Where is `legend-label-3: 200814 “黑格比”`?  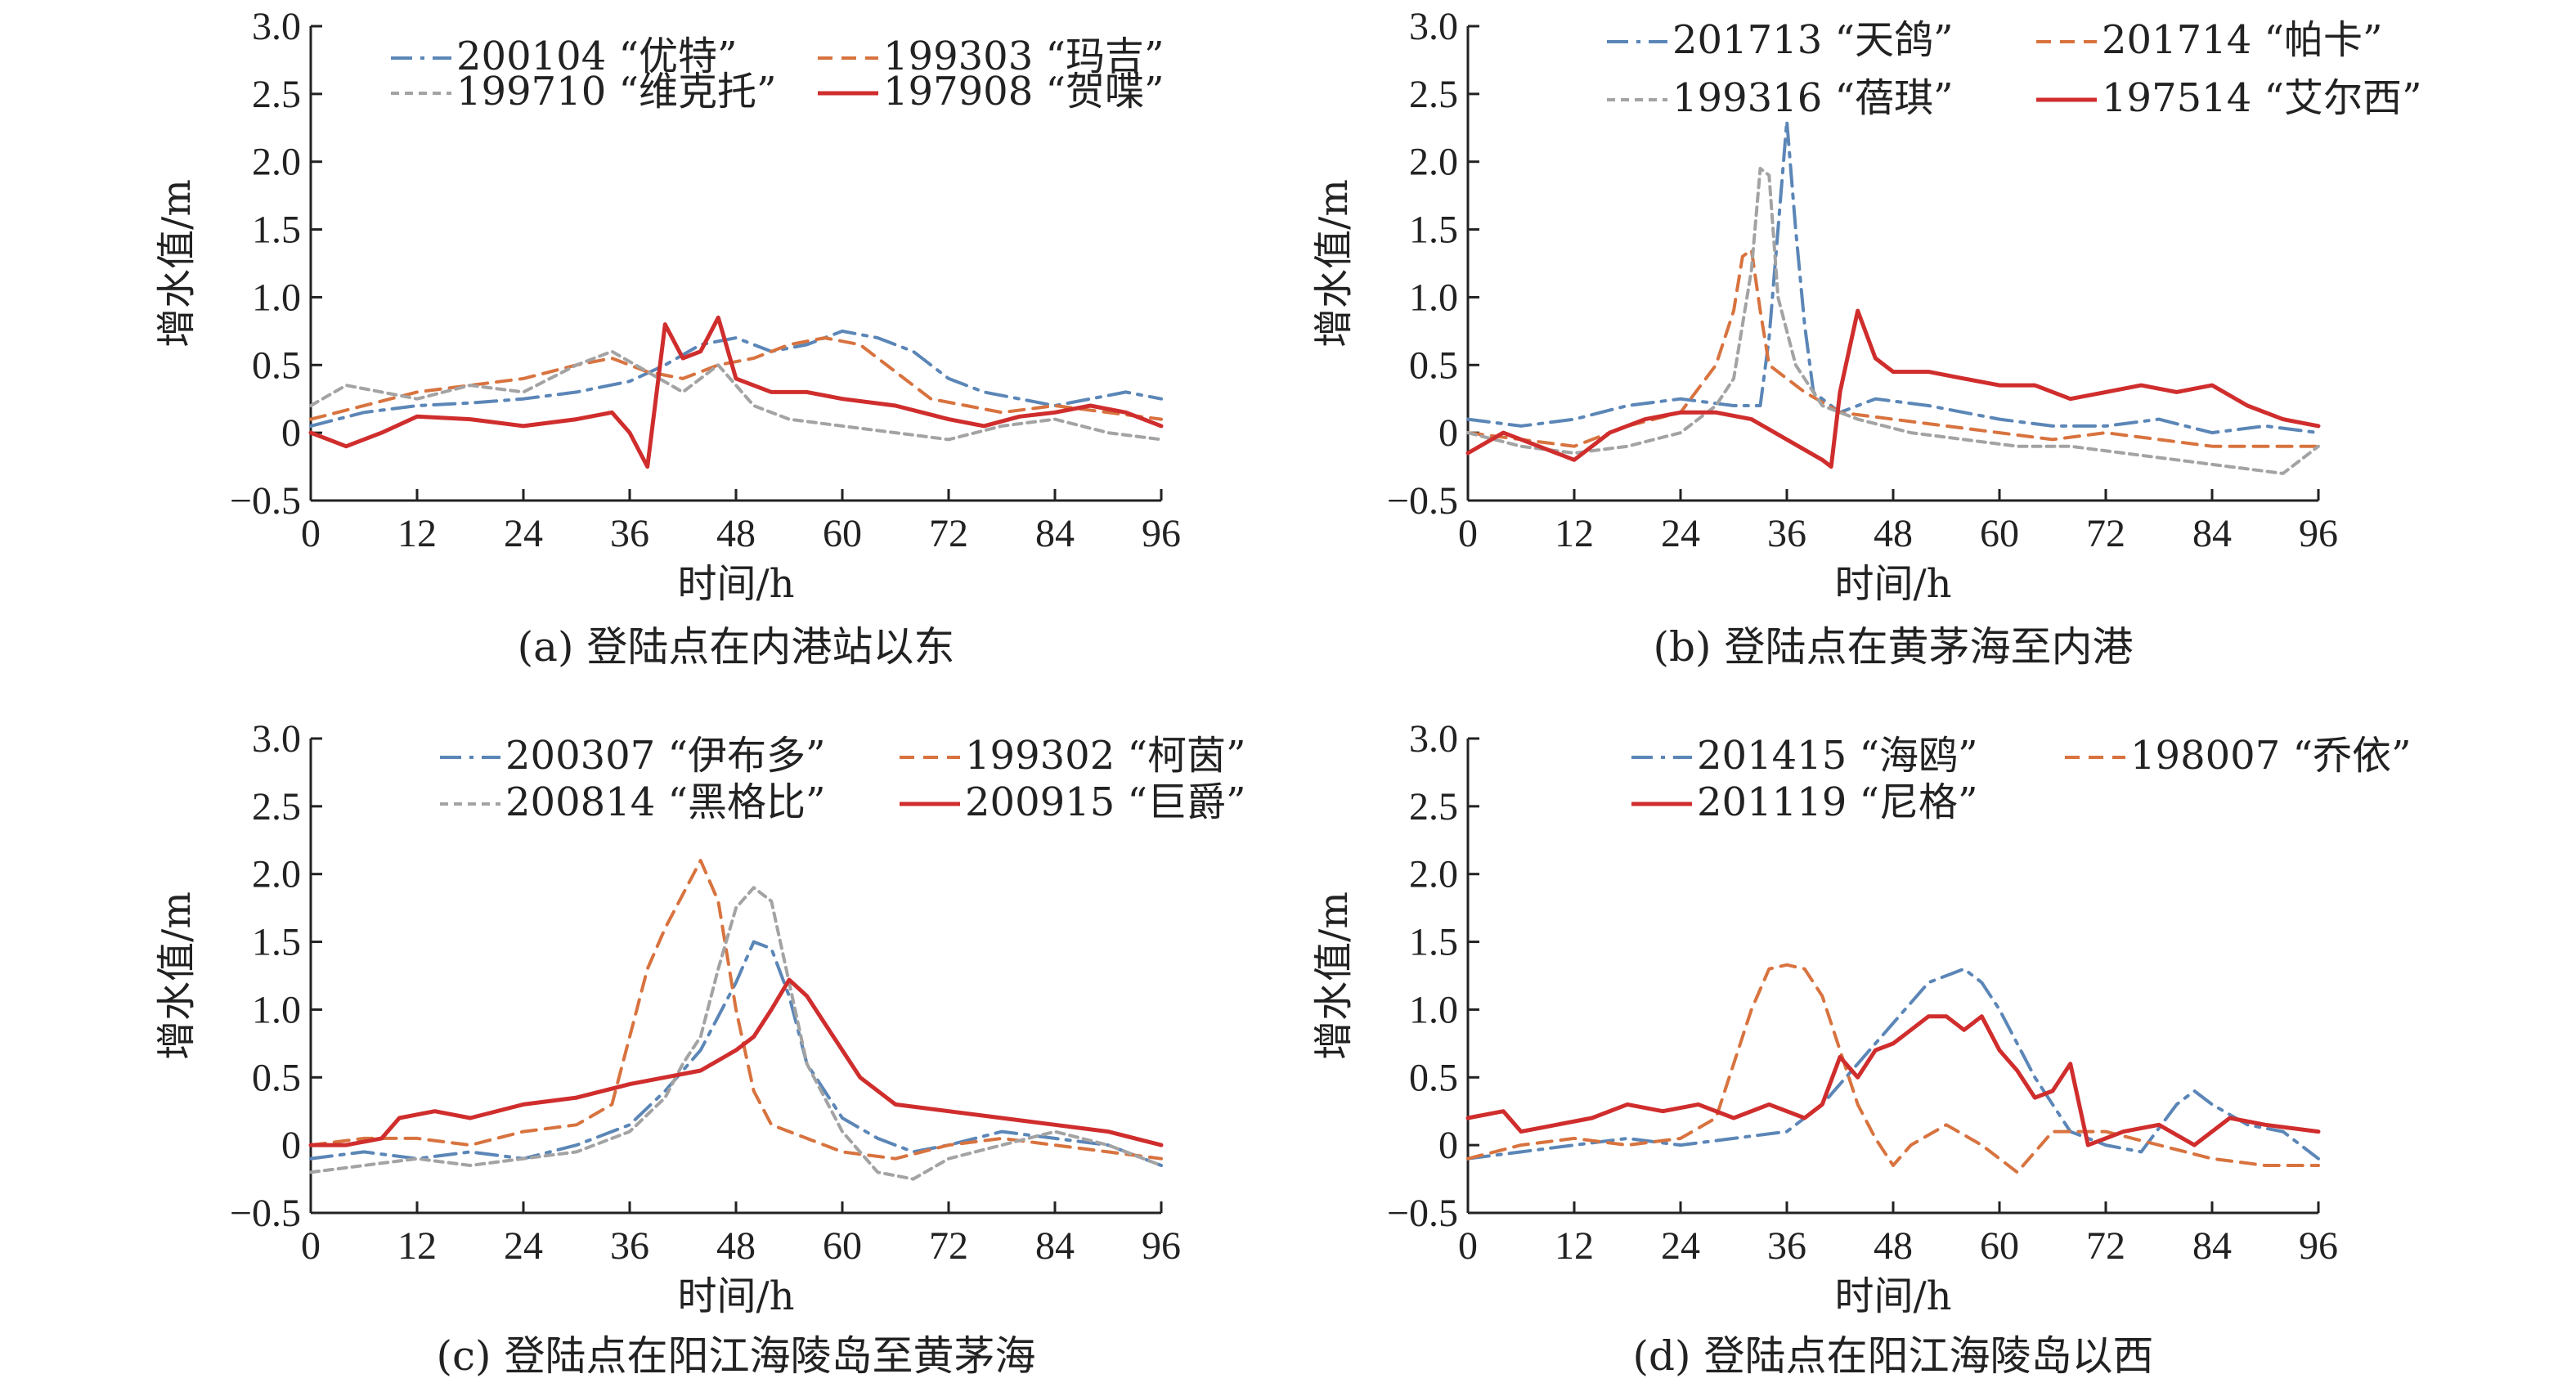 legend-label-3: 200814 “黑格比” is located at coordinates (666, 802).